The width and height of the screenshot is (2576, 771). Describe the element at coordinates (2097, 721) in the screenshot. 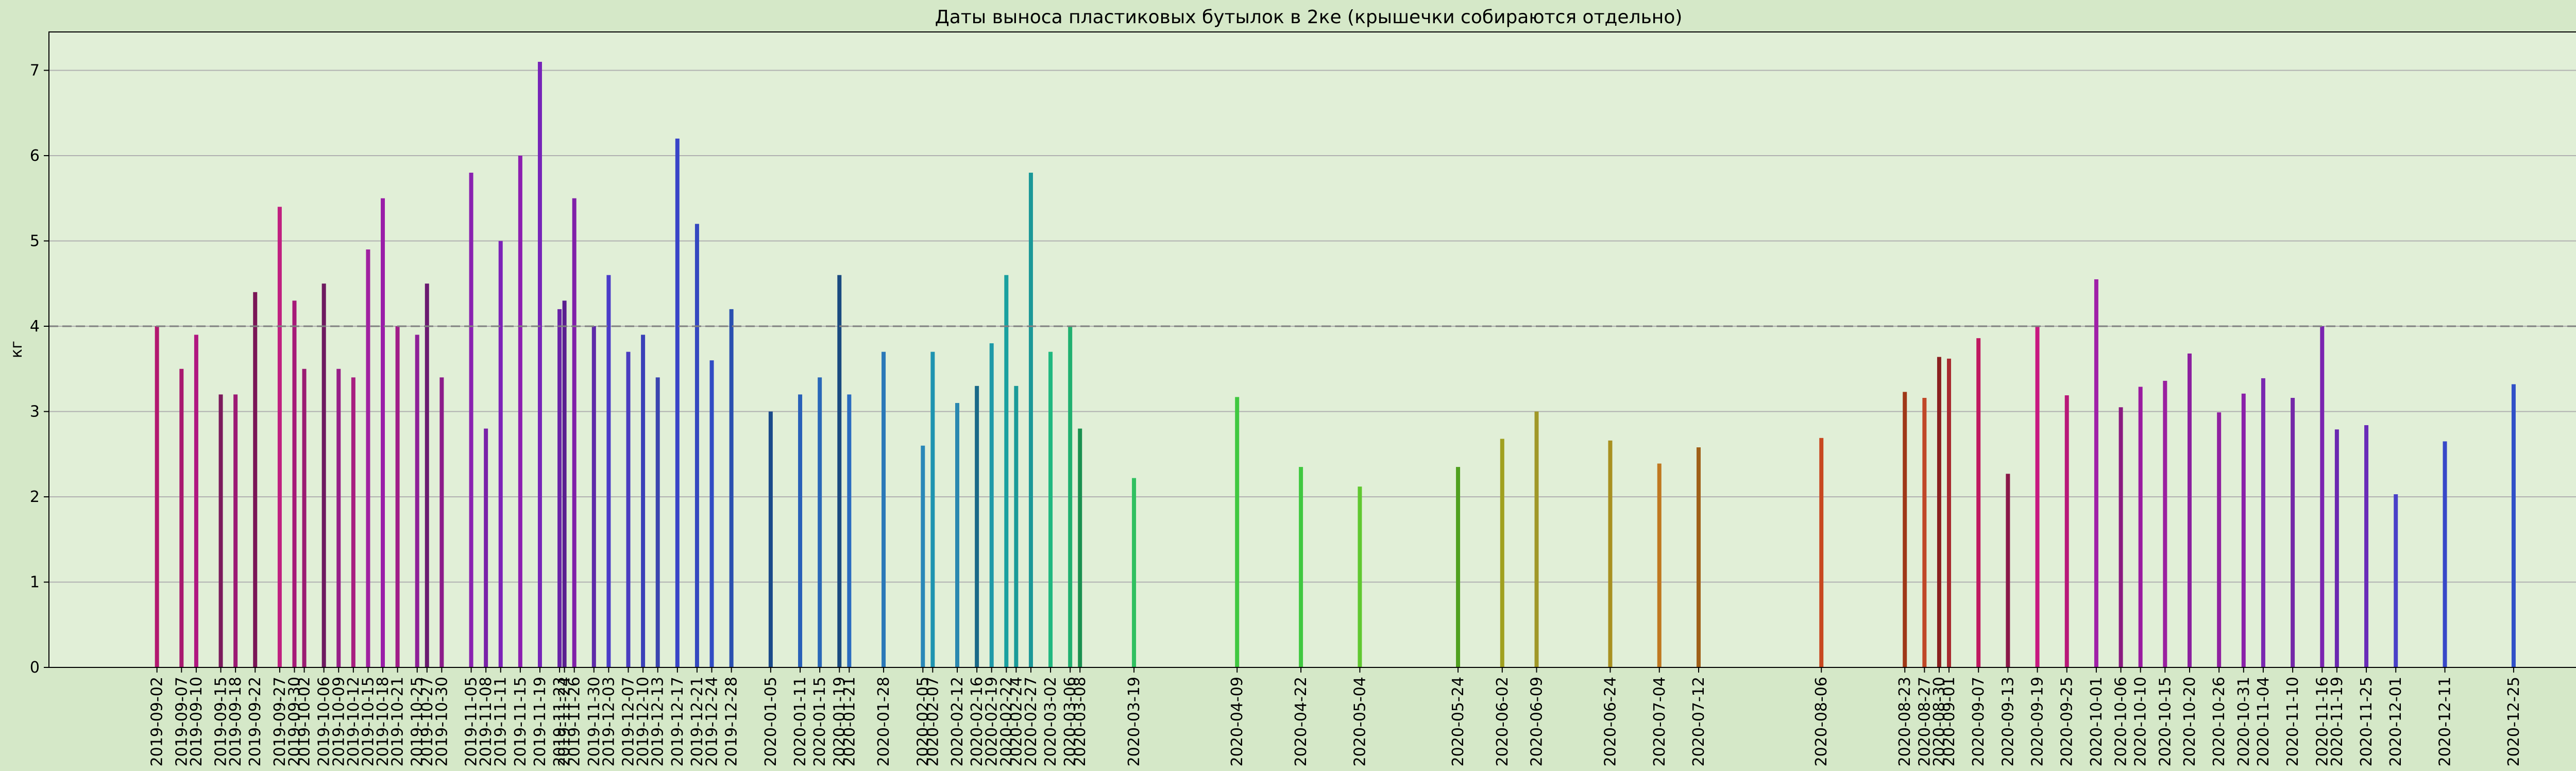

I see `x-tick-label: 2020-10-01` at that location.